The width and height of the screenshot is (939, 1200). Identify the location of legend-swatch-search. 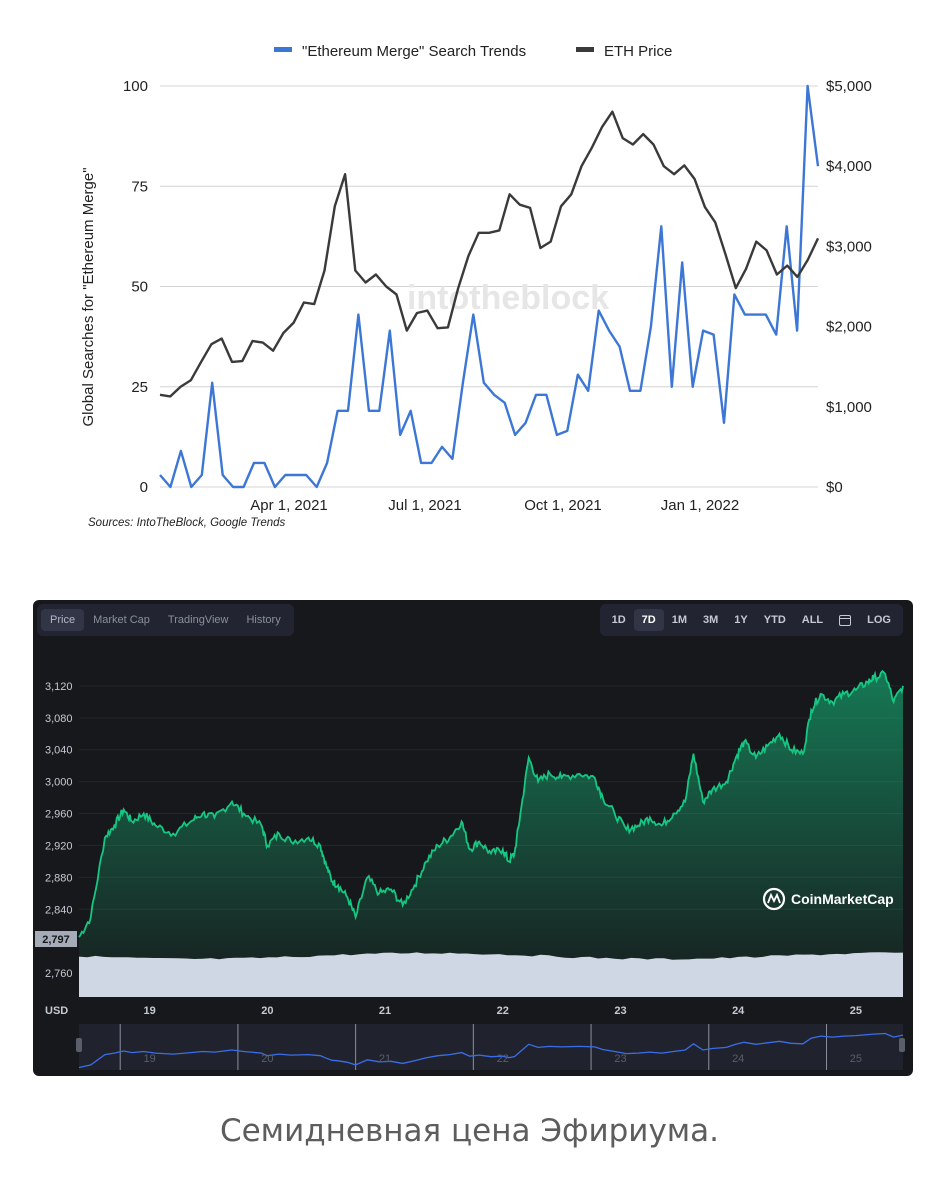
(283, 49).